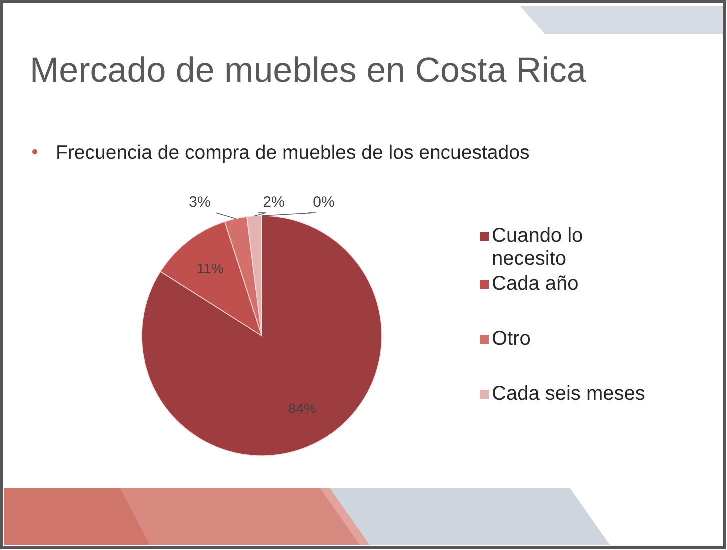 The image size is (727, 550). Describe the element at coordinates (324, 202) in the screenshot. I see `text: 0%` at that location.